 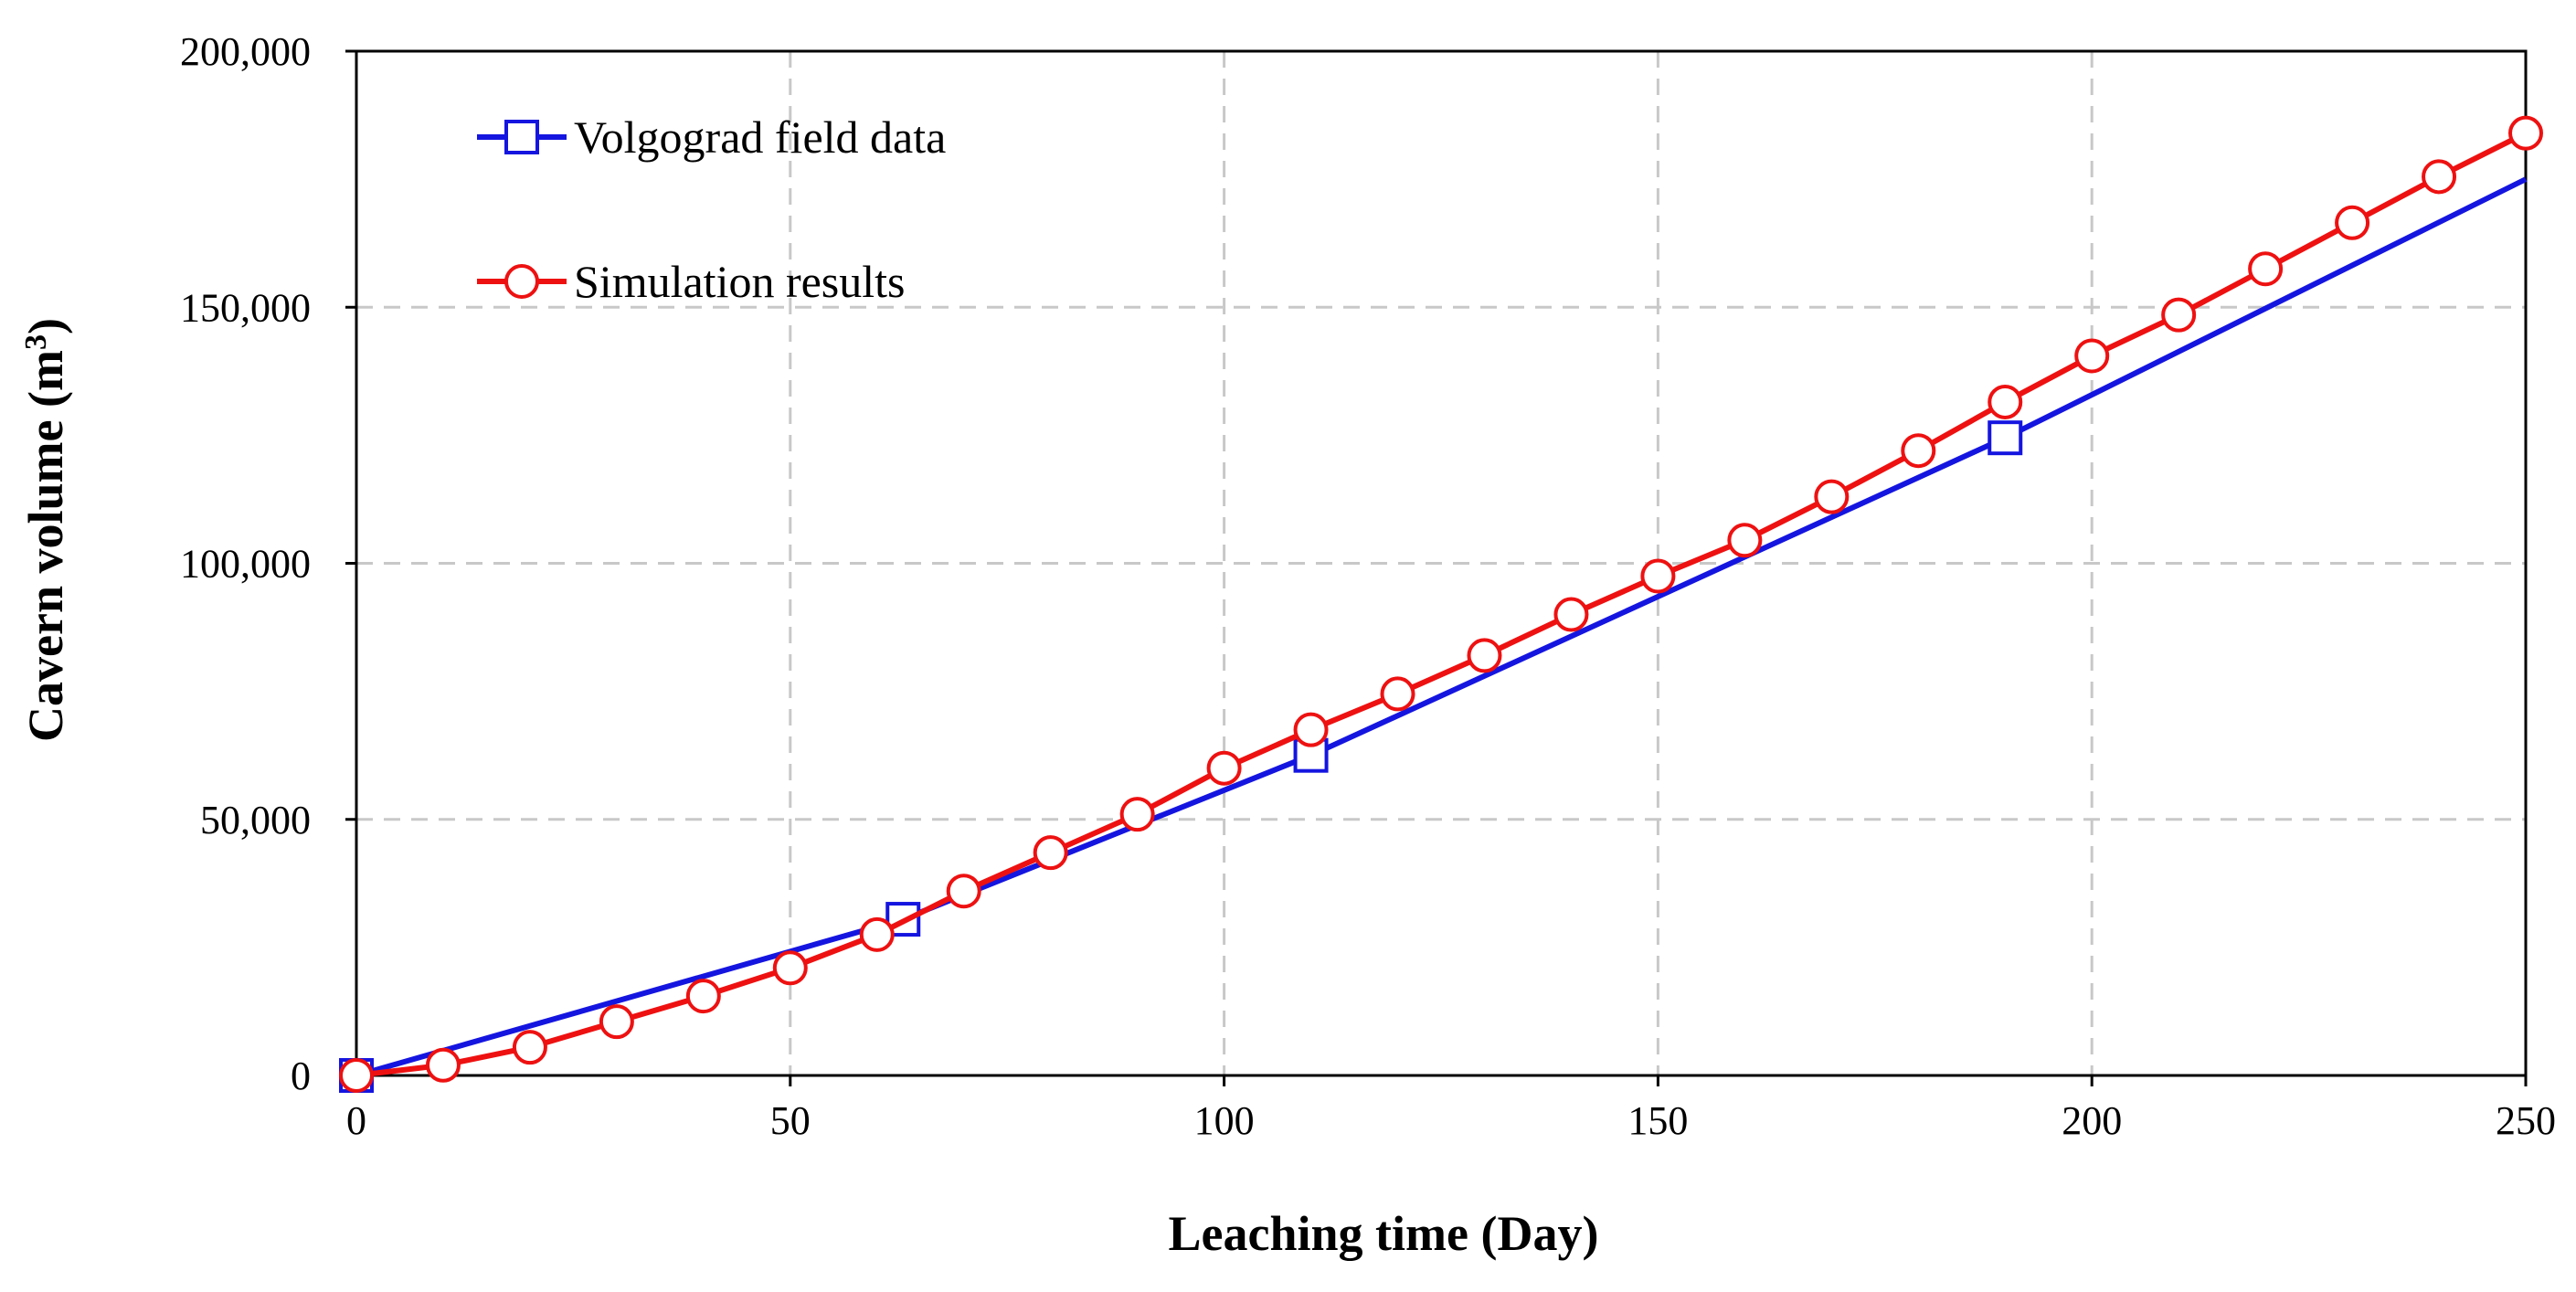 I want to click on legend-square-marker, so click(x=521, y=137).